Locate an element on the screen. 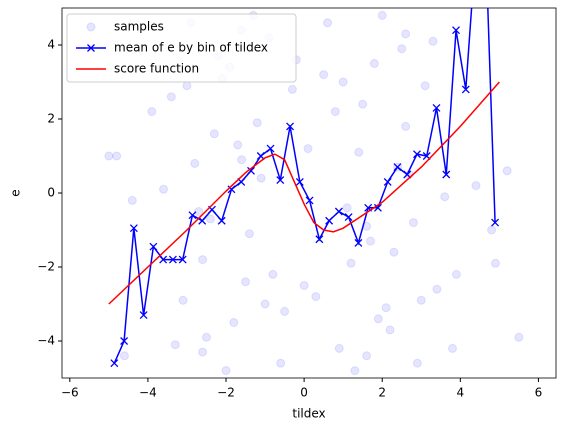 This screenshot has height=436, width=565. x-axis-label: tildex is located at coordinates (308, 414).